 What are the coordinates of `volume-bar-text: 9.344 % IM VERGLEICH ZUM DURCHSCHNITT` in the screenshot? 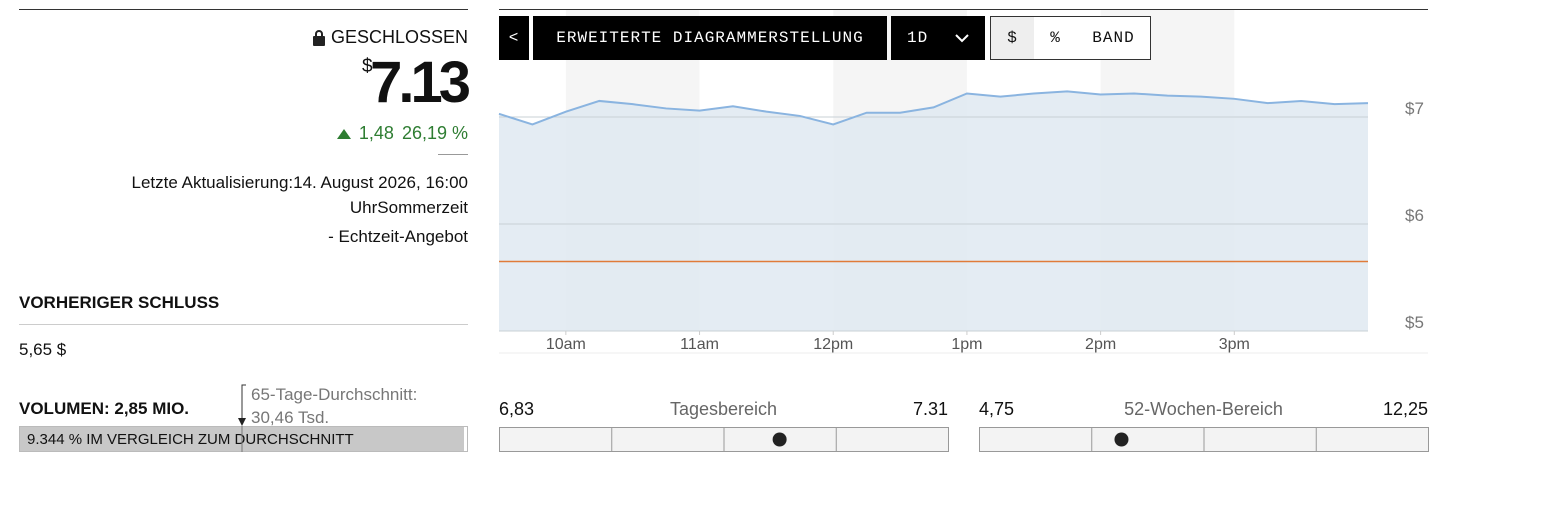 It's located at (190, 439).